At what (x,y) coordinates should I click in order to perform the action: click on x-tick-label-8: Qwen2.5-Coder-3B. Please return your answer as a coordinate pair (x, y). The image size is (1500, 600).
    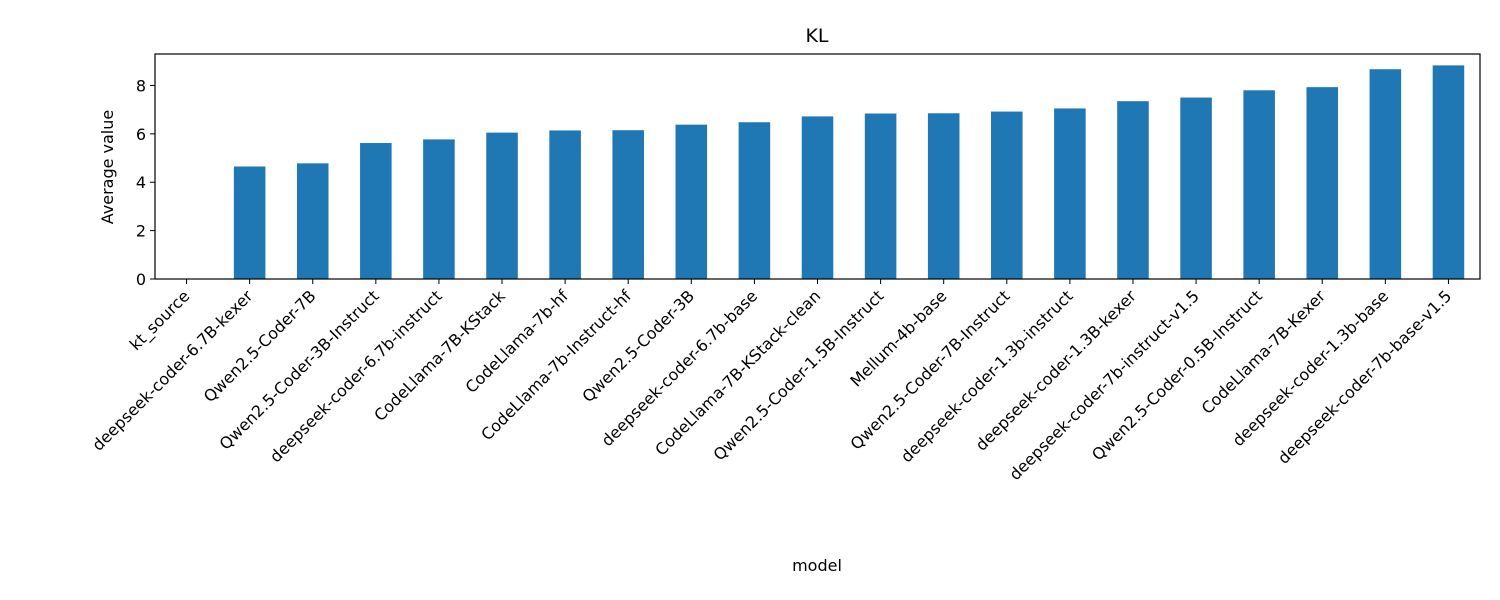
    Looking at the image, I should click on (638, 346).